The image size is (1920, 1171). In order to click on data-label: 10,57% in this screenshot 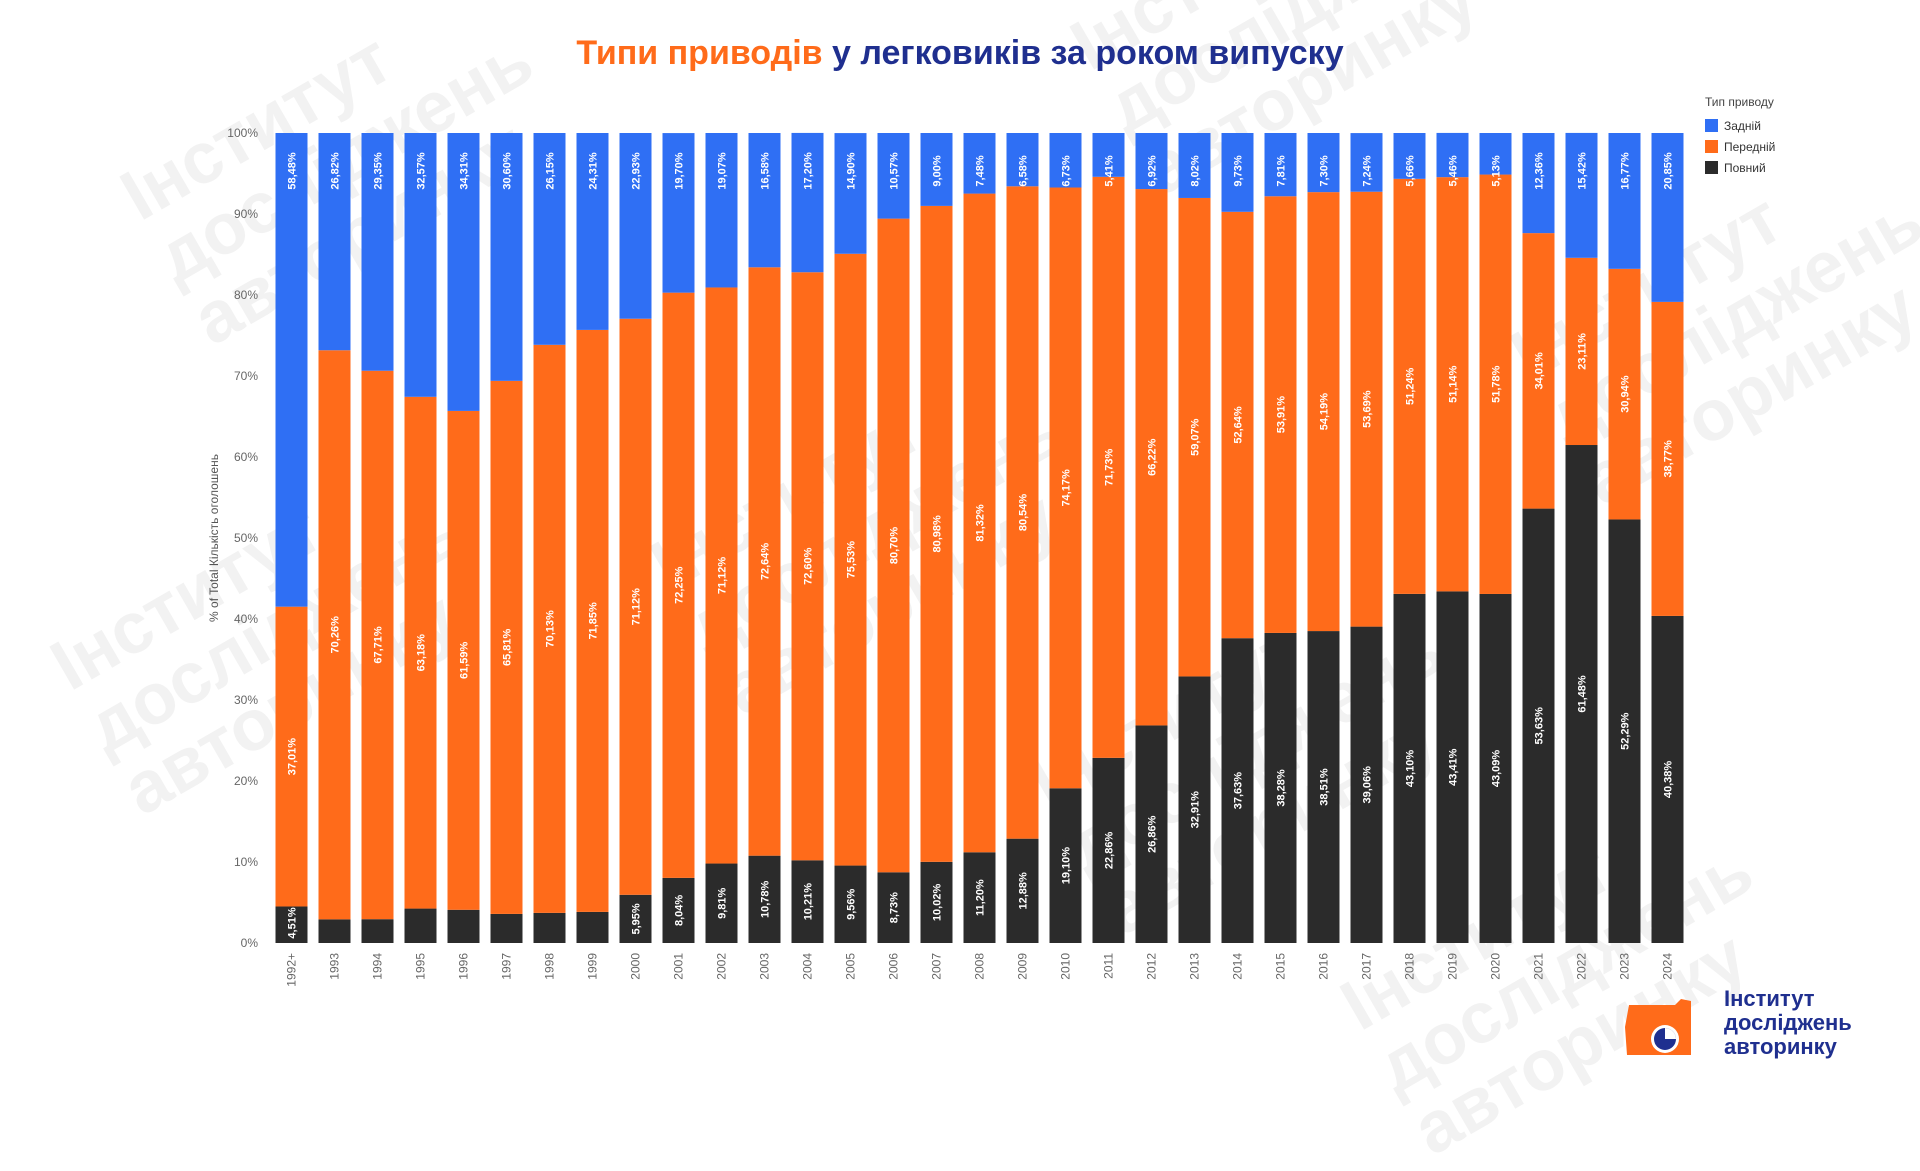, I will do `click(895, 171)`.